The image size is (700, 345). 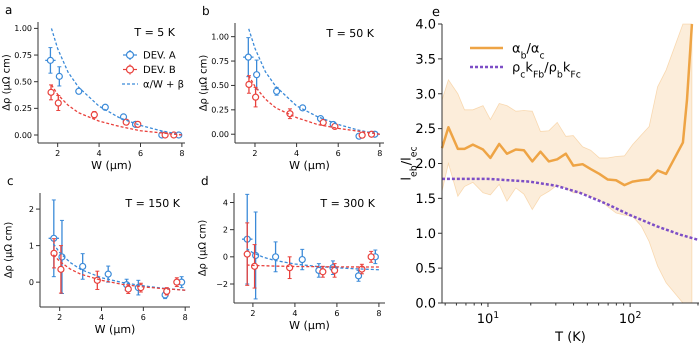 I want to click on y-tick-label: 2.5, so click(x=425, y=130).